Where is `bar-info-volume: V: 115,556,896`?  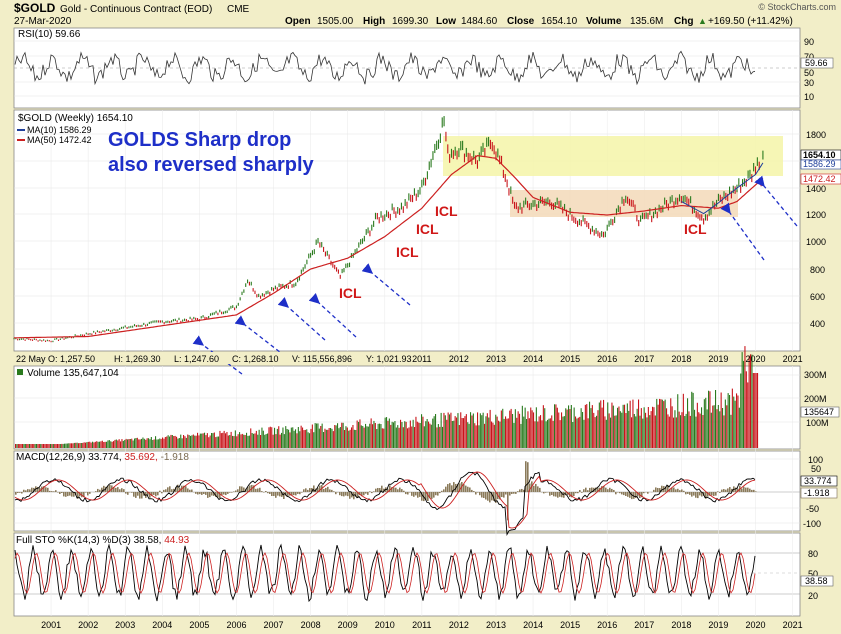 bar-info-volume: V: 115,556,896 is located at coordinates (322, 359).